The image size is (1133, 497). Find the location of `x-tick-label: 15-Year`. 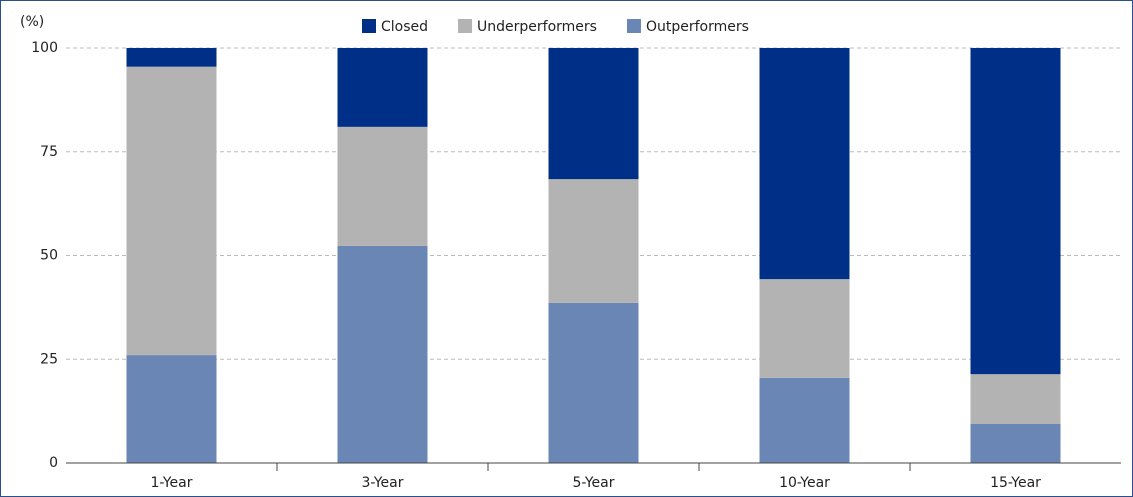

x-tick-label: 15-Year is located at coordinates (1015, 483).